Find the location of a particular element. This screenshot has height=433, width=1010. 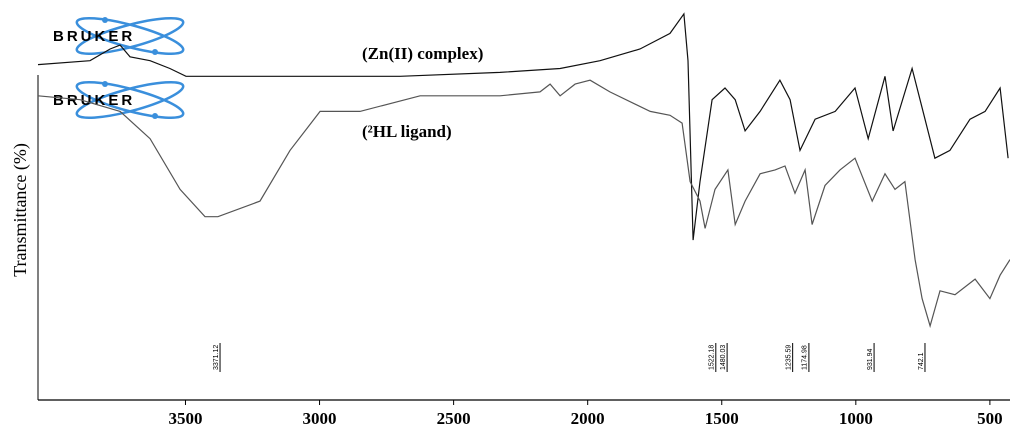

peak-label: 742.1 is located at coordinates (921, 361).